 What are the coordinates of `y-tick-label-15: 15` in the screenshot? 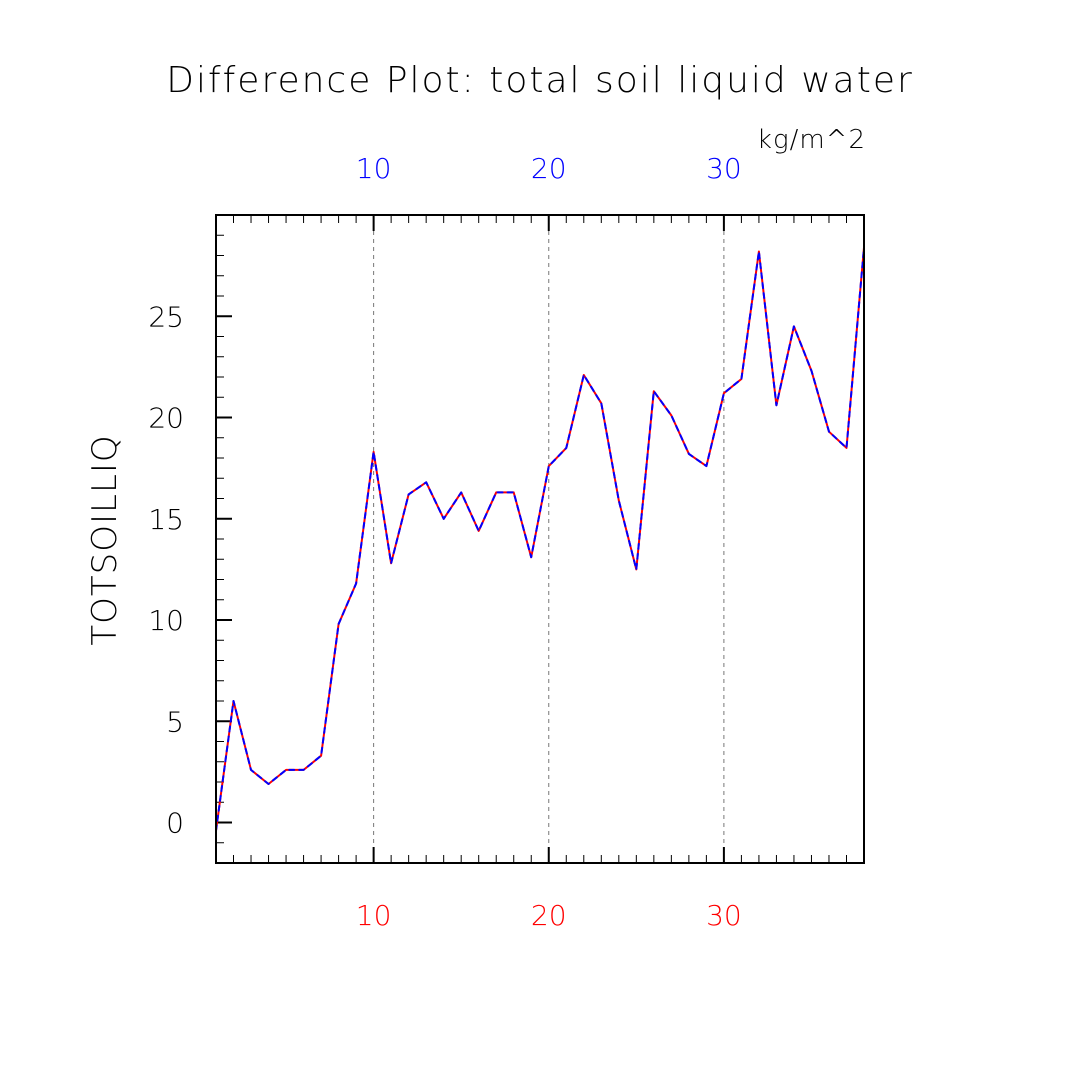 It's located at (166, 519).